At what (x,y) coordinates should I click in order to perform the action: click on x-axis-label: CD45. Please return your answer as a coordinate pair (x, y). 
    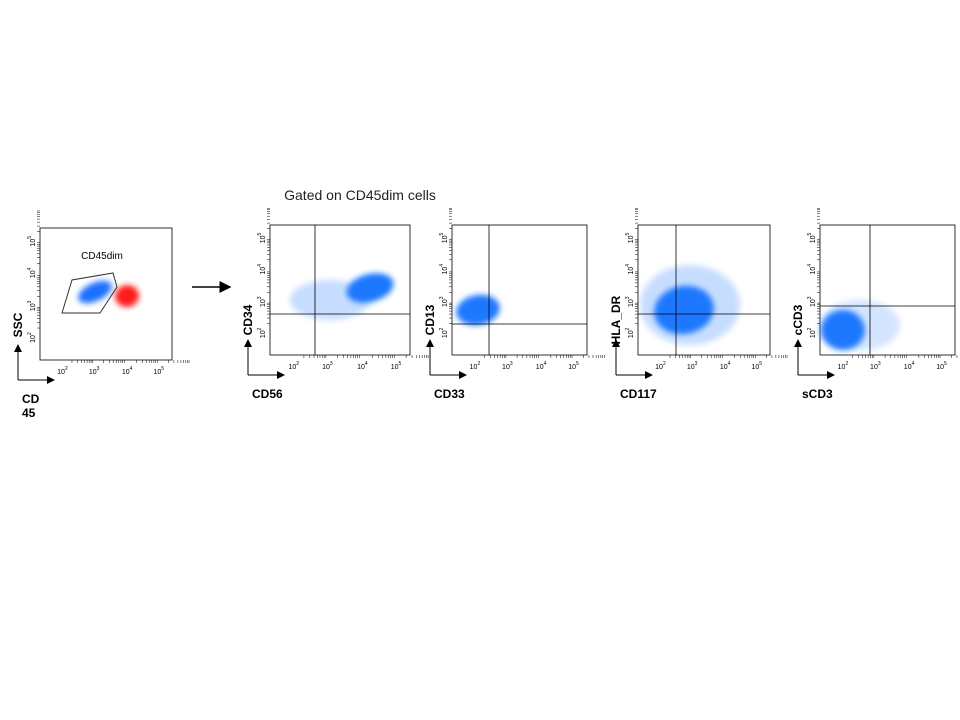
    Looking at the image, I should click on (31, 406).